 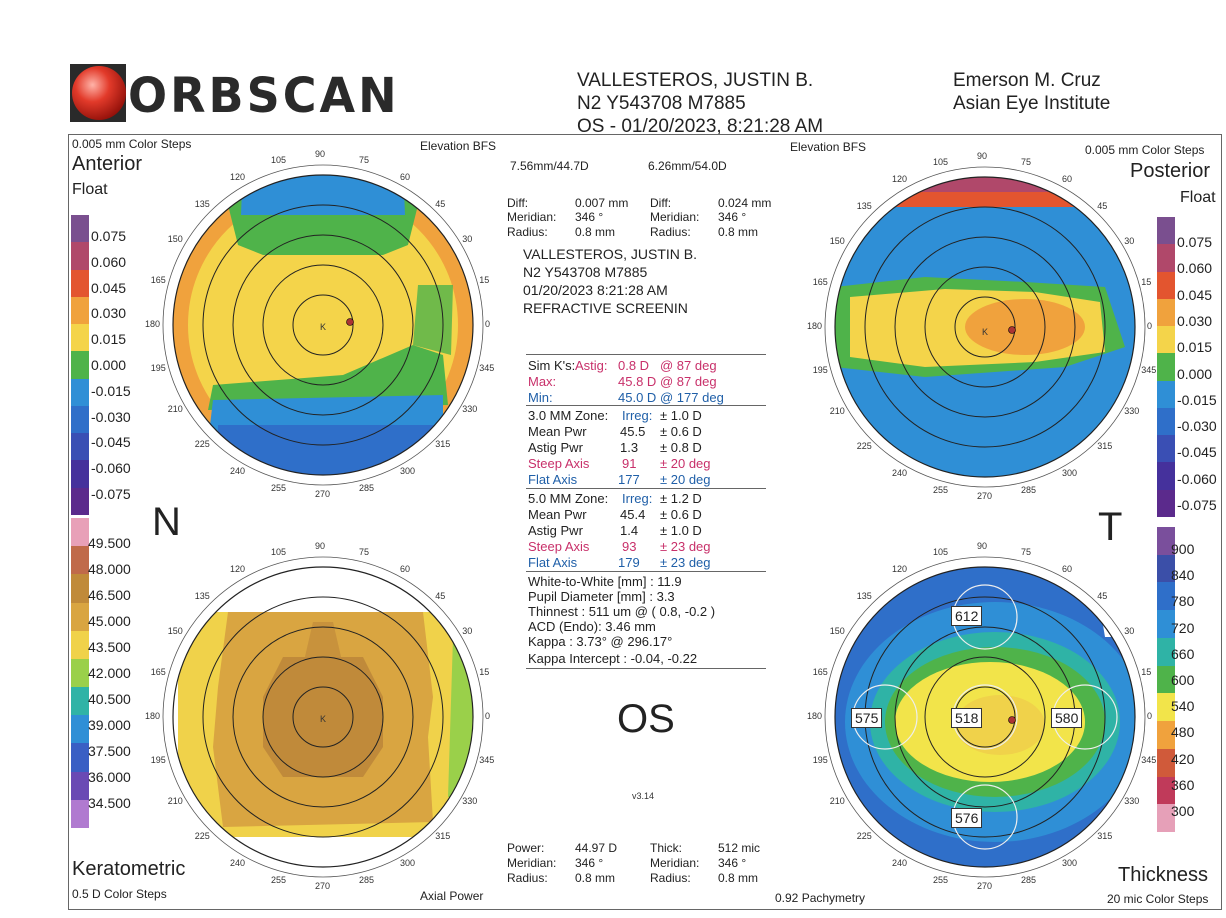 I want to click on angle-label: 150, so click(x=837, y=631).